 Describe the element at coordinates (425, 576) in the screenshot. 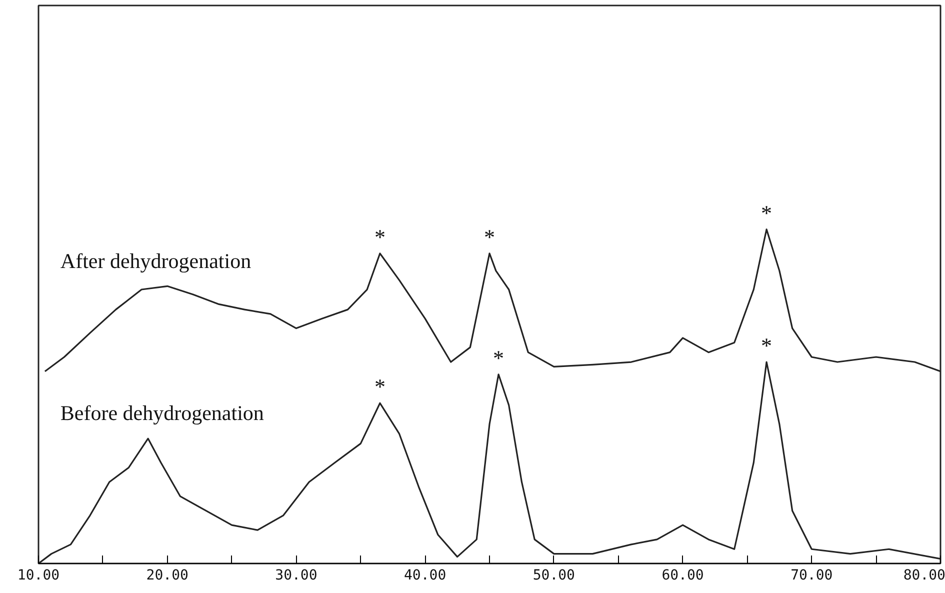

I see `x-tick-label: 40.00` at that location.